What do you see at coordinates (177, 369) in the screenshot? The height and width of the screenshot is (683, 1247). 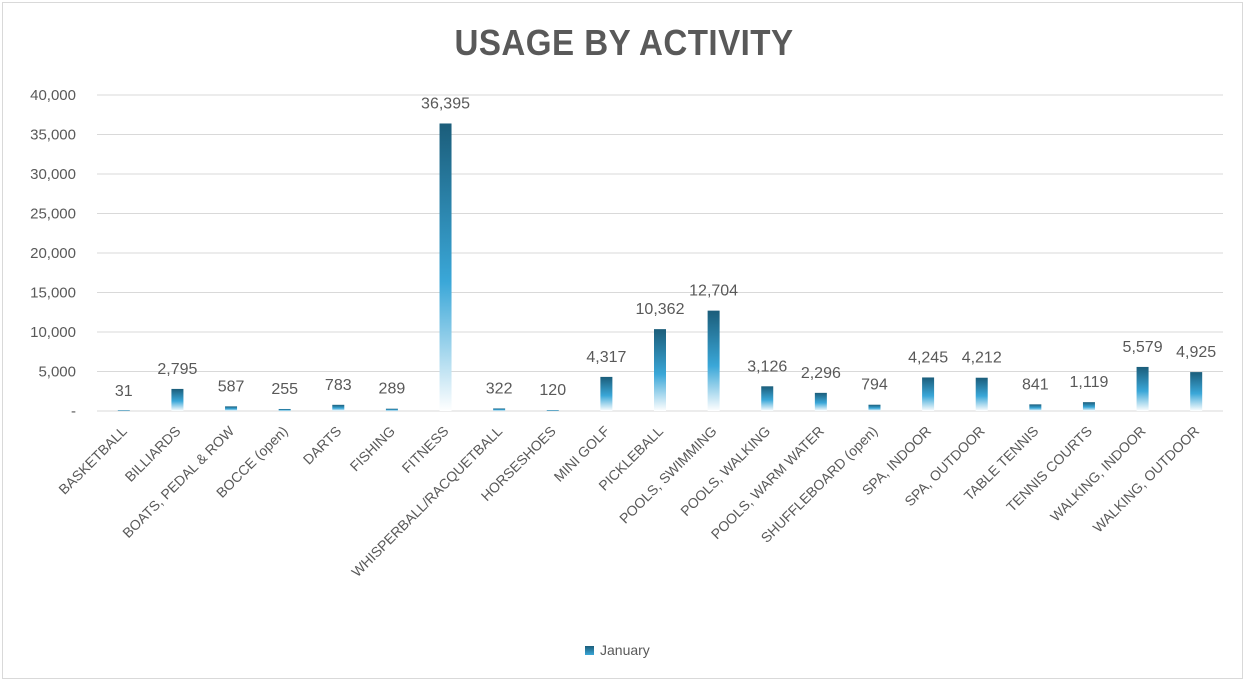 I see `data-label: 2,795` at bounding box center [177, 369].